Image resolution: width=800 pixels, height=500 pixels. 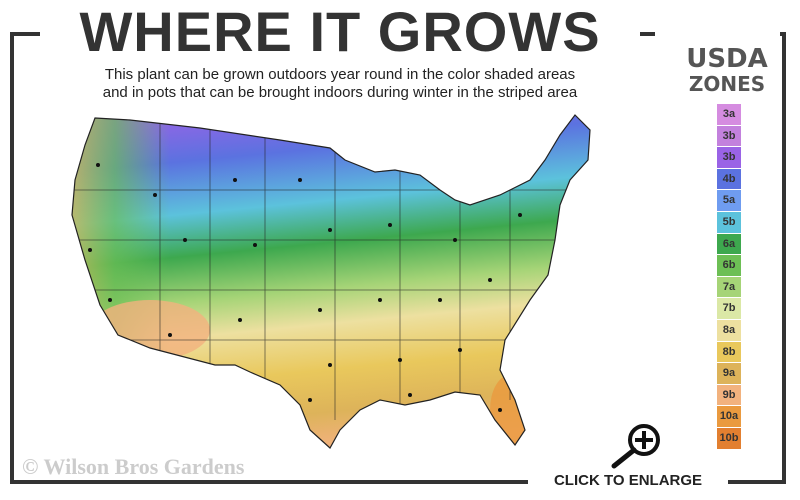 I want to click on zone-swatch-9a: 9a, so click(x=729, y=373).